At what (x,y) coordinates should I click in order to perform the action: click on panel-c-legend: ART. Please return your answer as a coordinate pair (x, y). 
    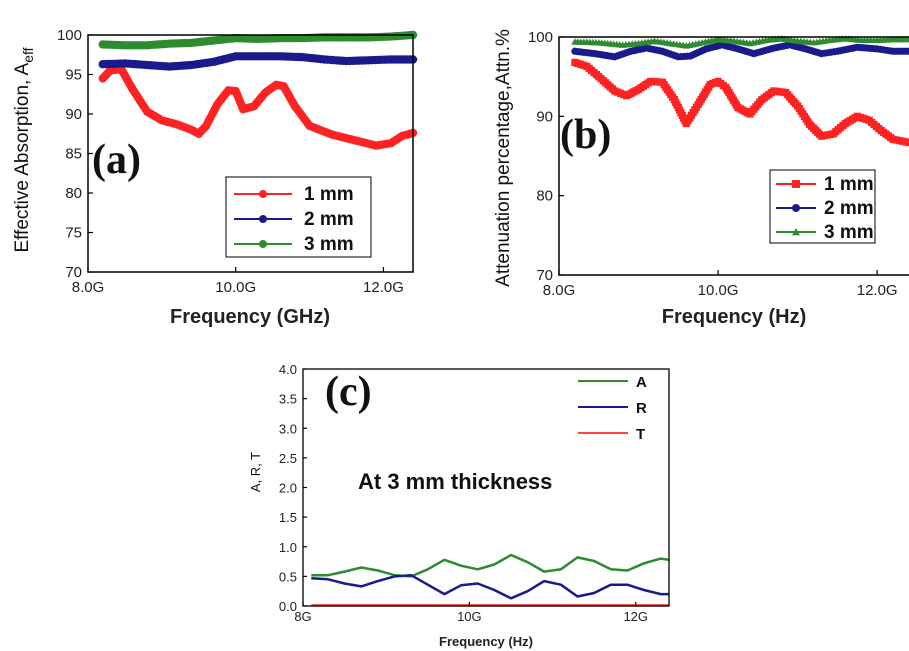
    Looking at the image, I should click on (612, 408).